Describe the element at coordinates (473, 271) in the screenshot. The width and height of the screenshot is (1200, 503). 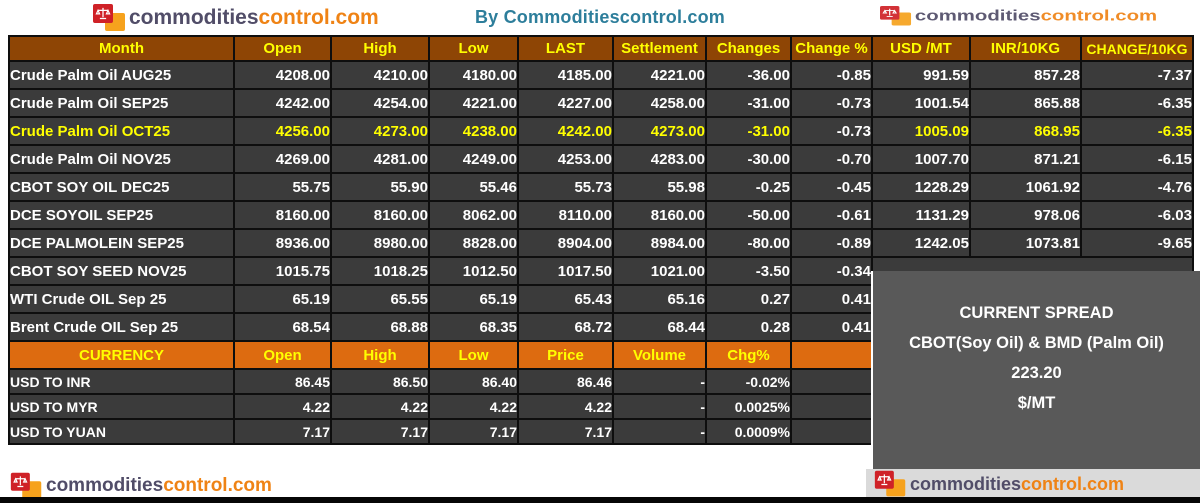
I see `cell-low: 1012.50` at that location.